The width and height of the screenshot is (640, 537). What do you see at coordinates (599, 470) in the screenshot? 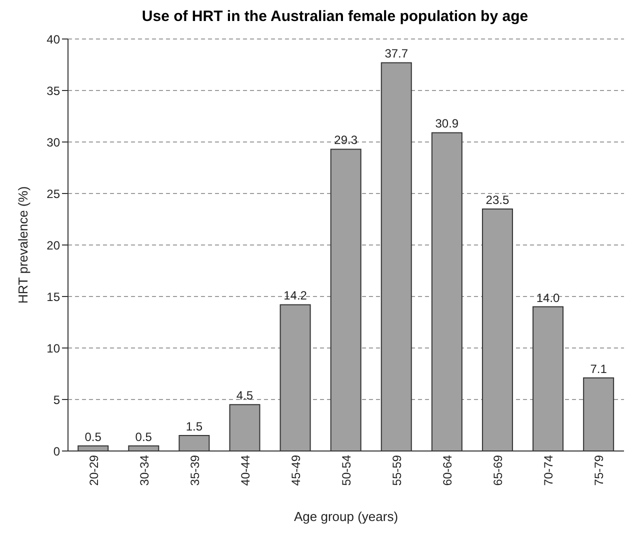
I see `x-tick-label: 75-79` at bounding box center [599, 470].